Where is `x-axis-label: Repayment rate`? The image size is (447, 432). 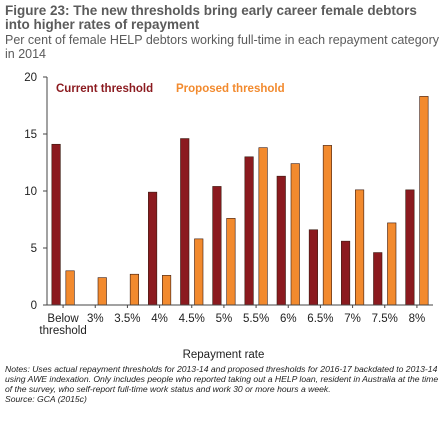
x-axis-label: Repayment rate is located at coordinates (223, 355).